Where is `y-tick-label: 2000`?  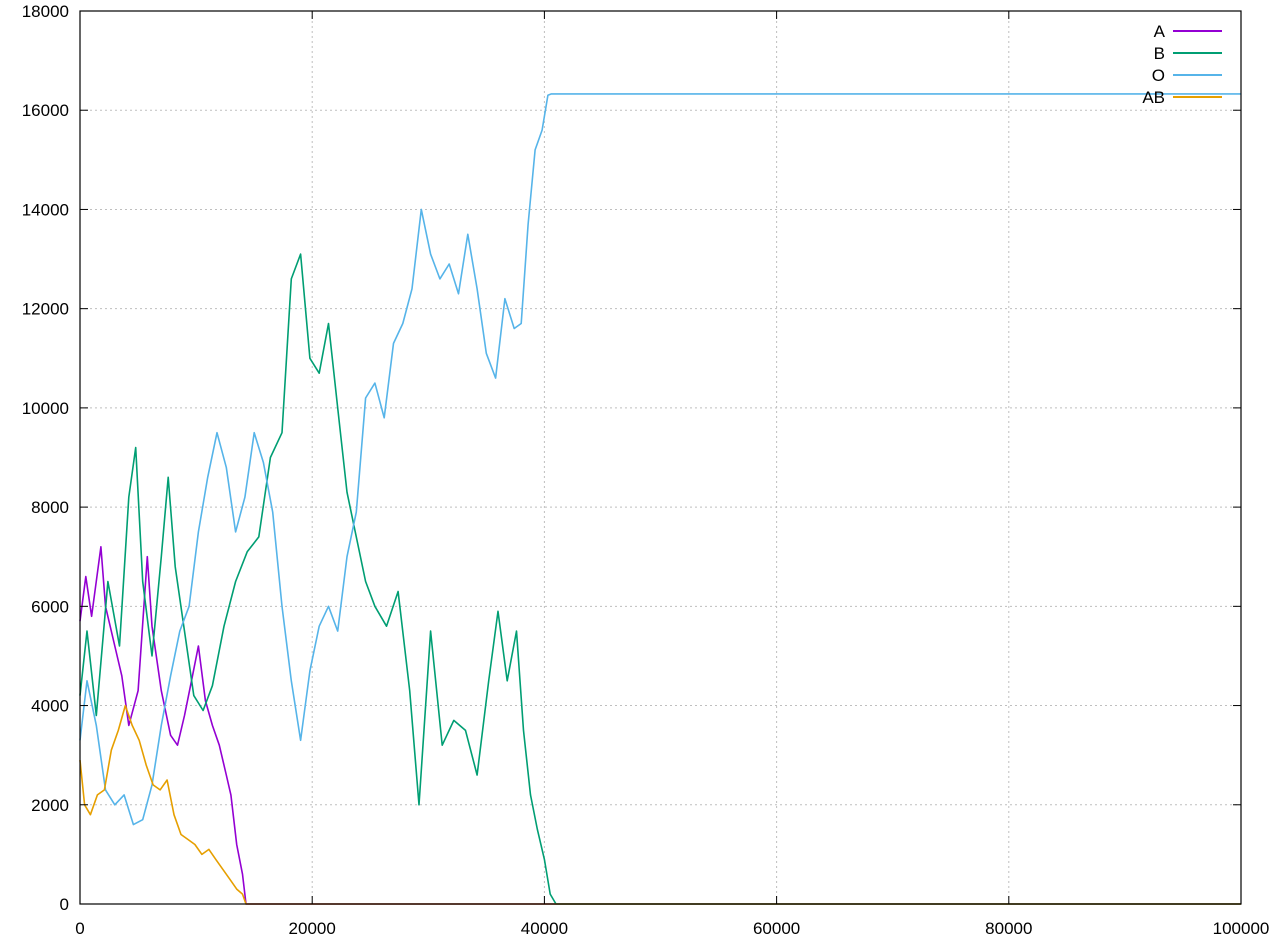
y-tick-label: 2000 is located at coordinates (50, 805).